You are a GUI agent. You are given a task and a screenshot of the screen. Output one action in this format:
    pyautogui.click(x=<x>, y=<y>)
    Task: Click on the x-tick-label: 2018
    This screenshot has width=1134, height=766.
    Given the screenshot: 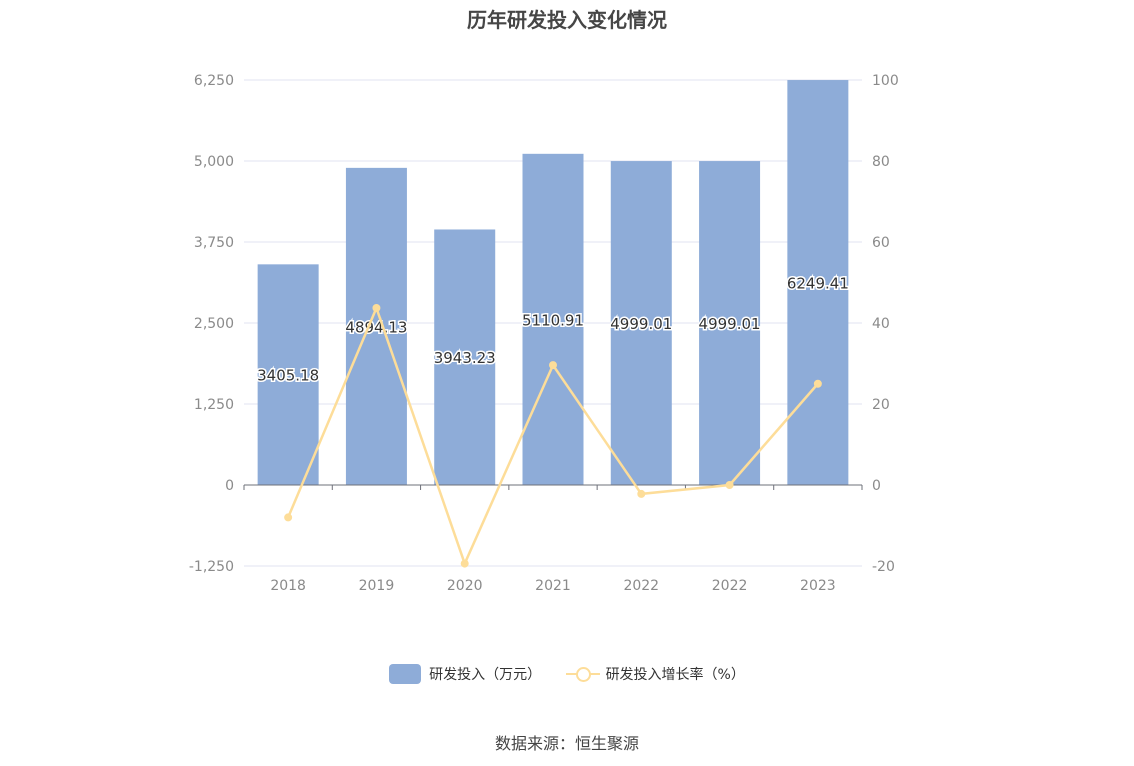 What is the action you would take?
    pyautogui.click(x=288, y=586)
    